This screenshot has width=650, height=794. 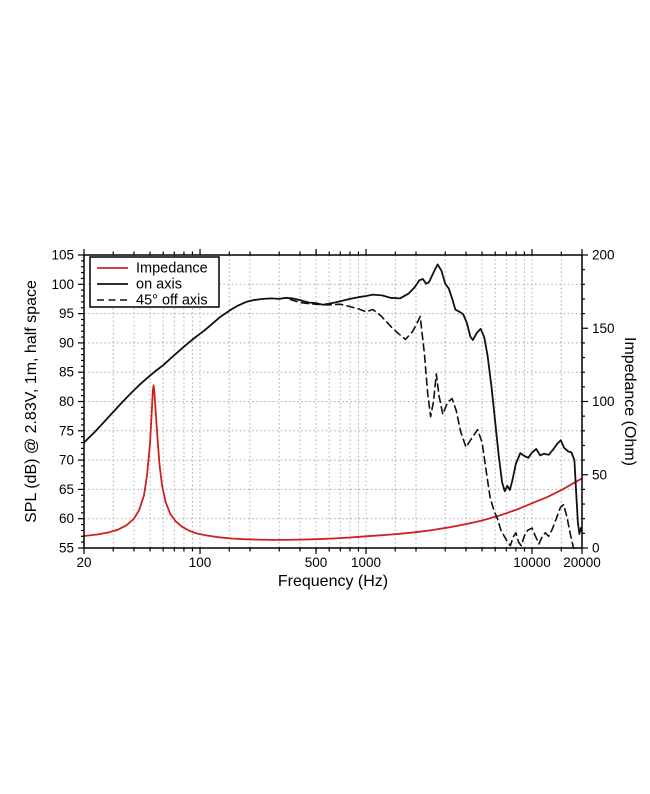 I want to click on x-tick-label: 100, so click(x=200, y=562).